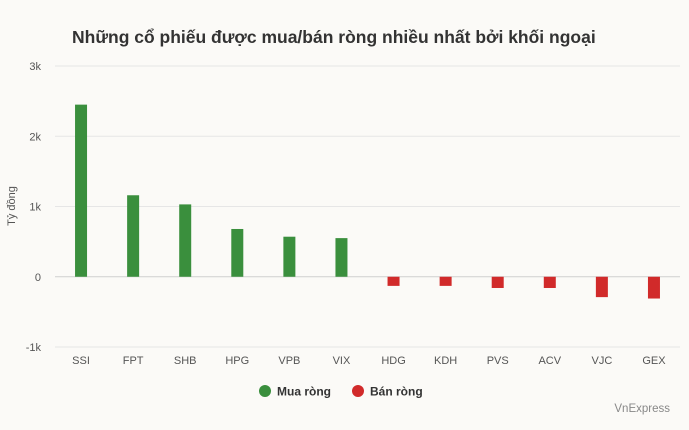 Image resolution: width=689 pixels, height=430 pixels. I want to click on bar-gex, so click(653, 287).